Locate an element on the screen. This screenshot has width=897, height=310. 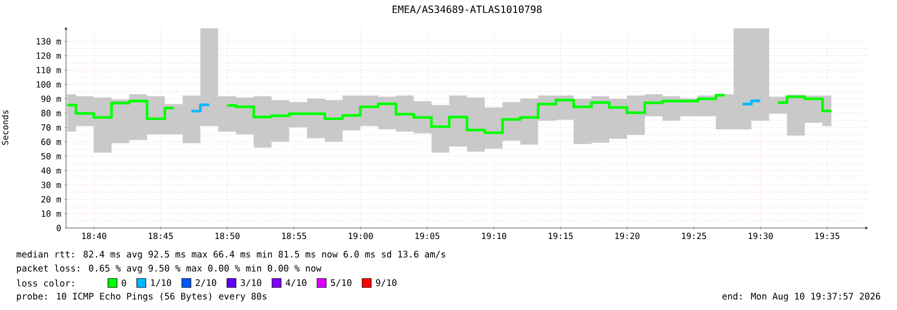
text: median rtt: 82.4 ms avg 92.5 ms max 66.4 ms min 81.5 ms now 6.0 ms sd 13.6 am/s is located at coordinates (231, 255).